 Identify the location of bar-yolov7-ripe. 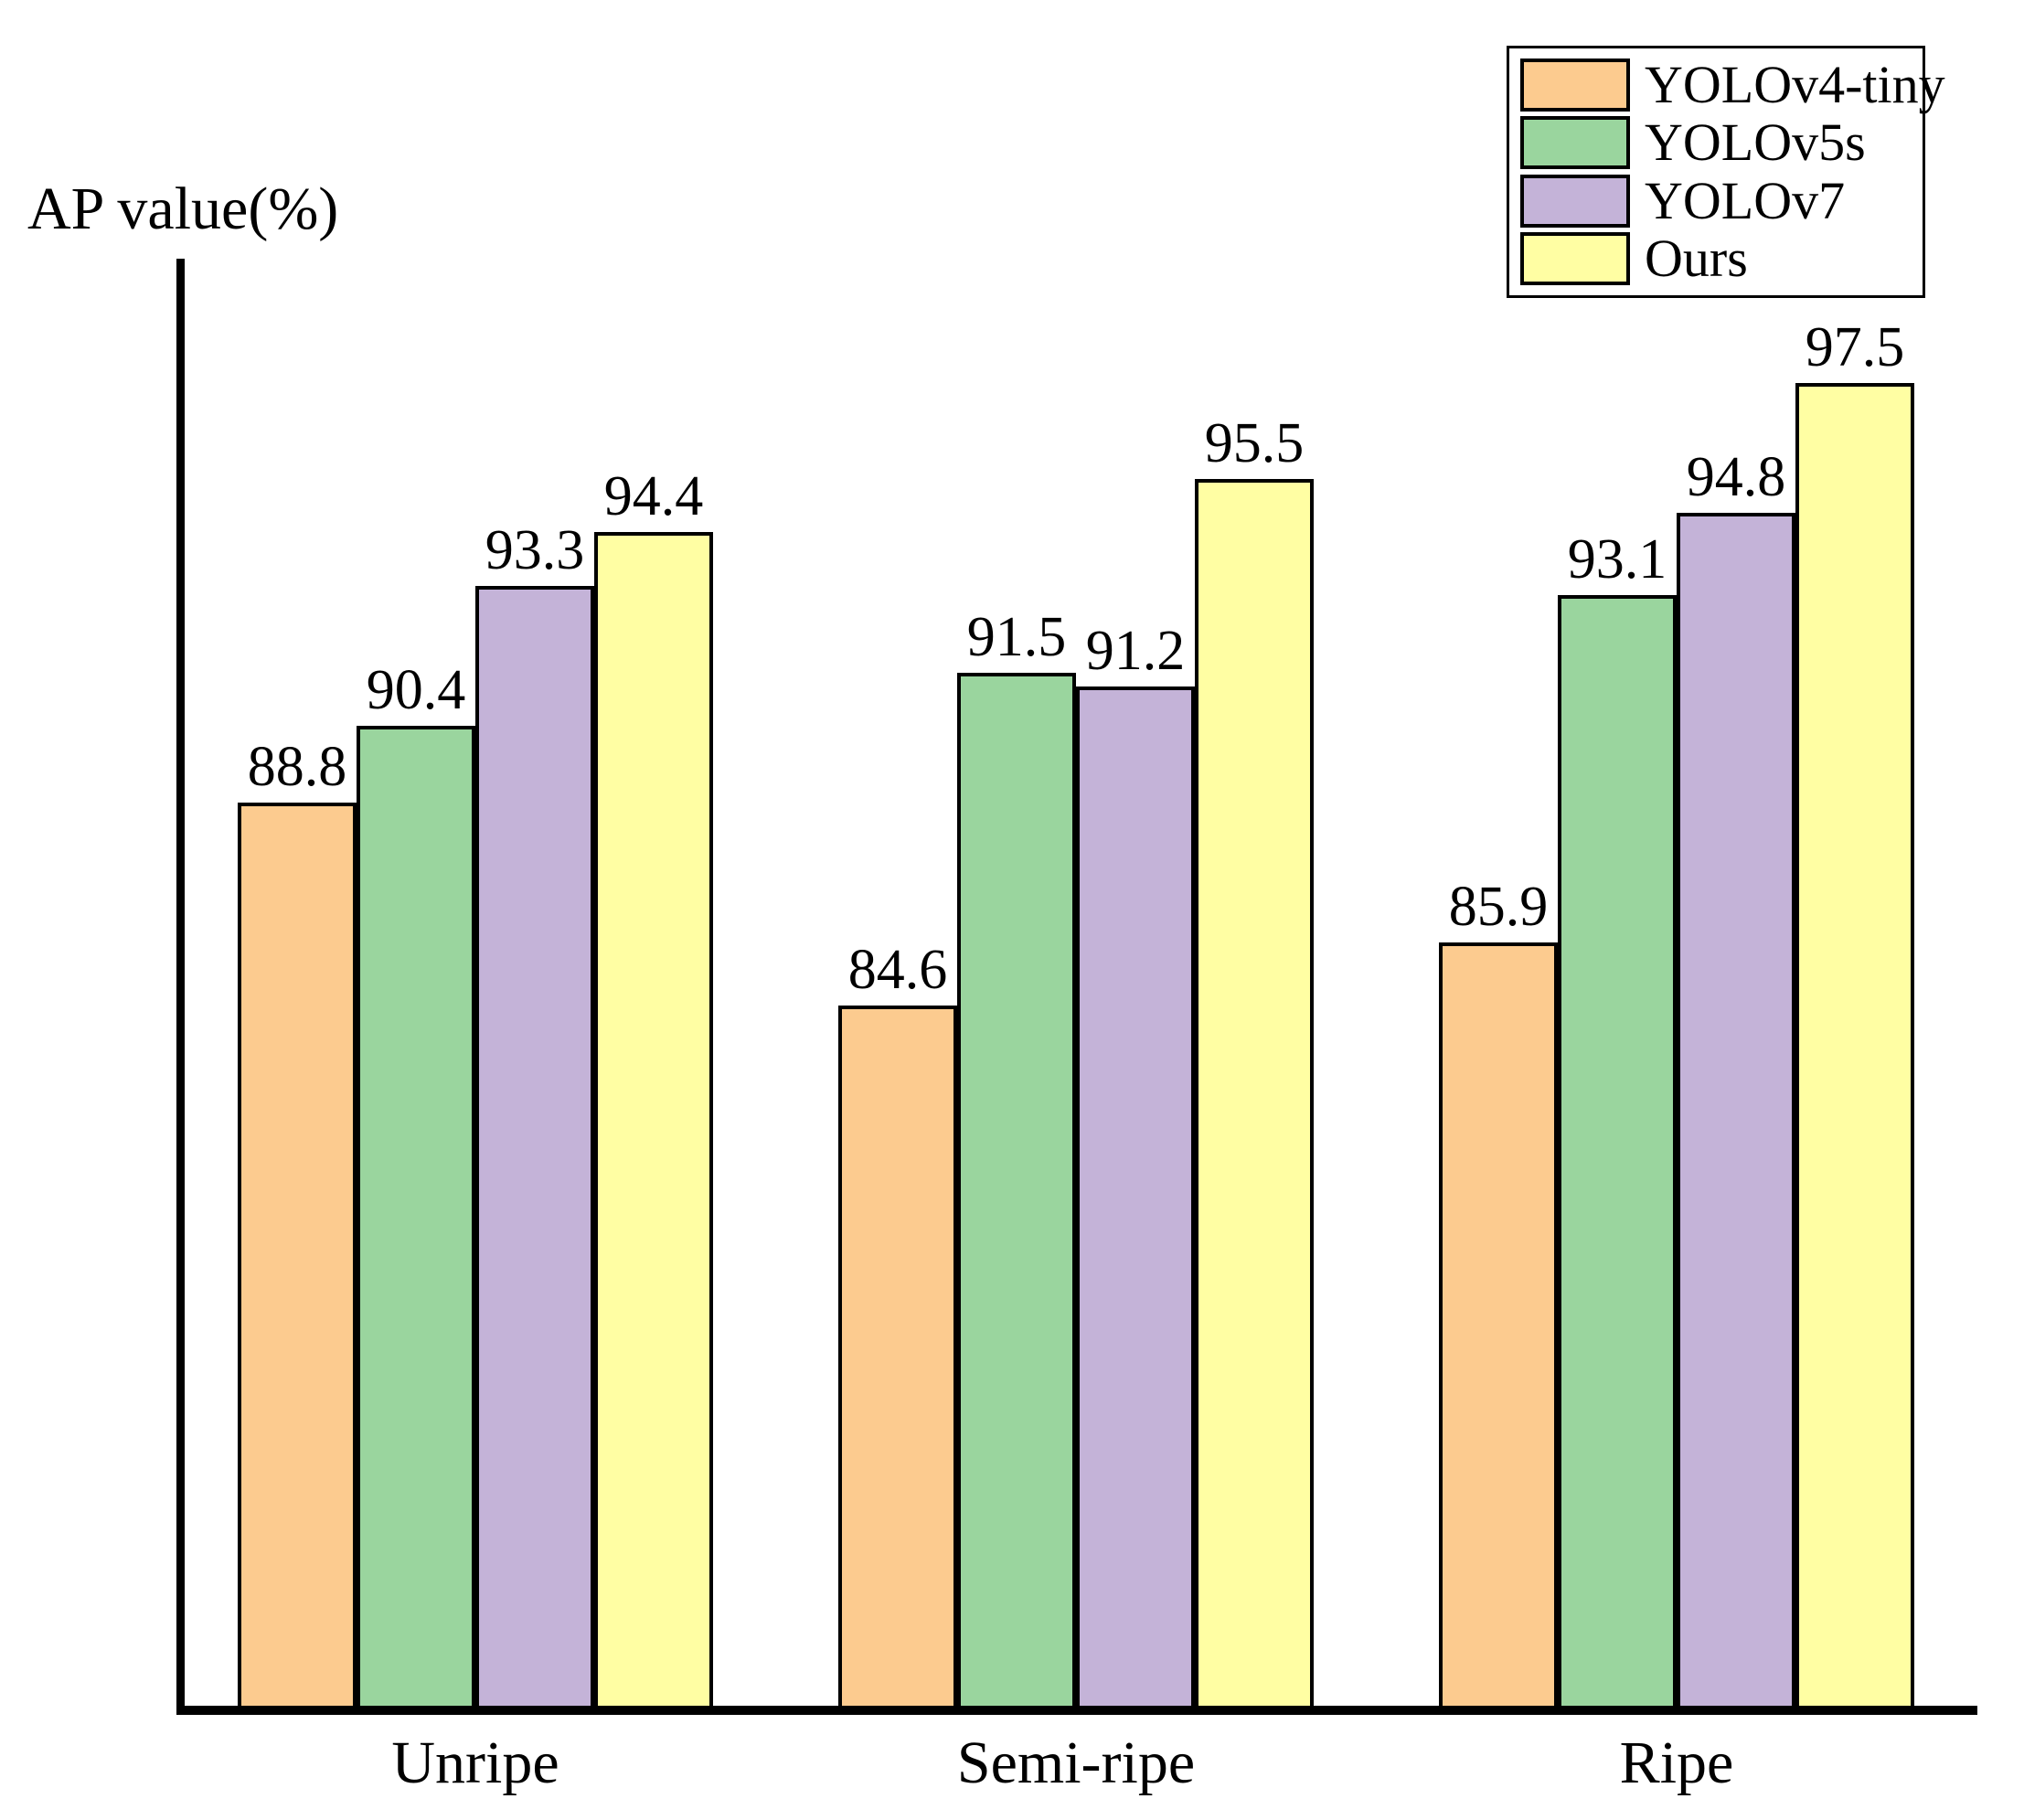
(1736, 1114).